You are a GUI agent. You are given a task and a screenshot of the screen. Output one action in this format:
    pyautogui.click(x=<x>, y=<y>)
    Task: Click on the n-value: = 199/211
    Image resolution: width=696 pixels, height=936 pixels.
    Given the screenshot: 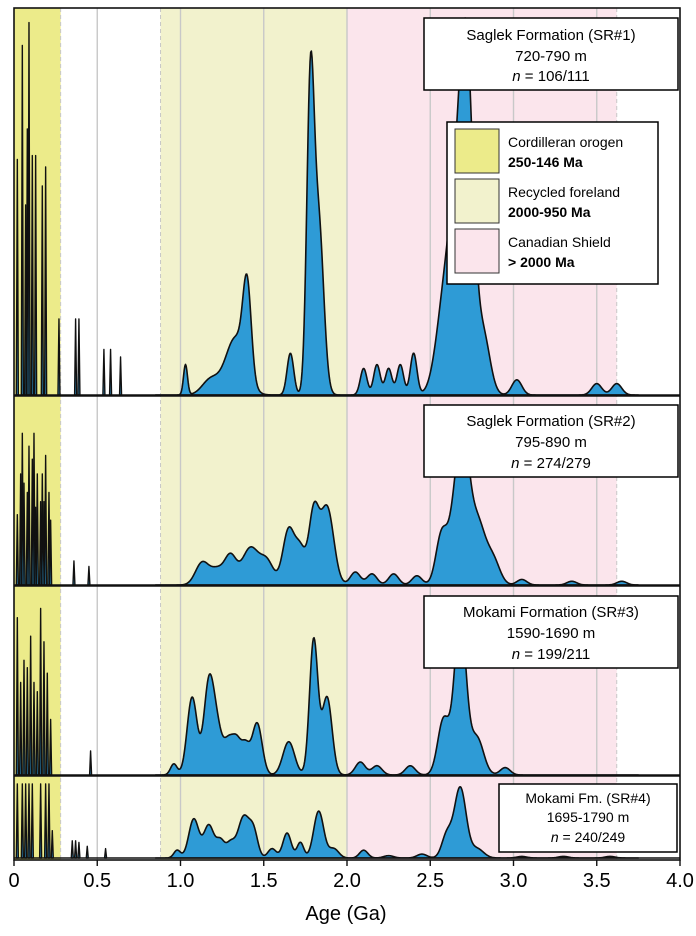 What is the action you would take?
    pyautogui.click(x=557, y=654)
    